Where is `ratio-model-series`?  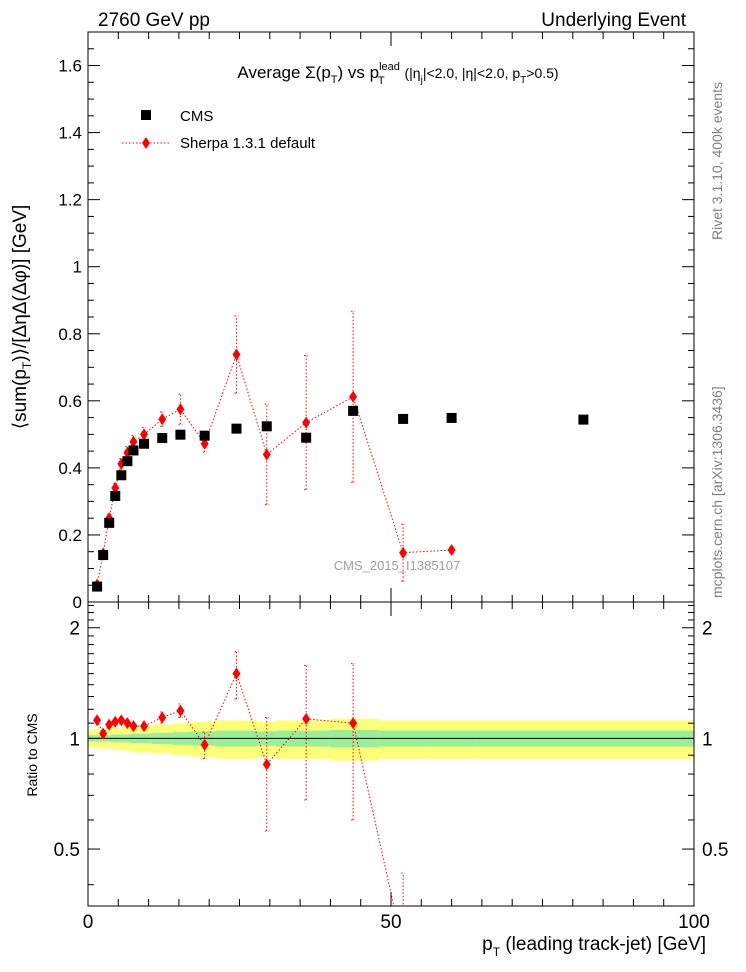
ratio-model-series is located at coordinates (249, 778).